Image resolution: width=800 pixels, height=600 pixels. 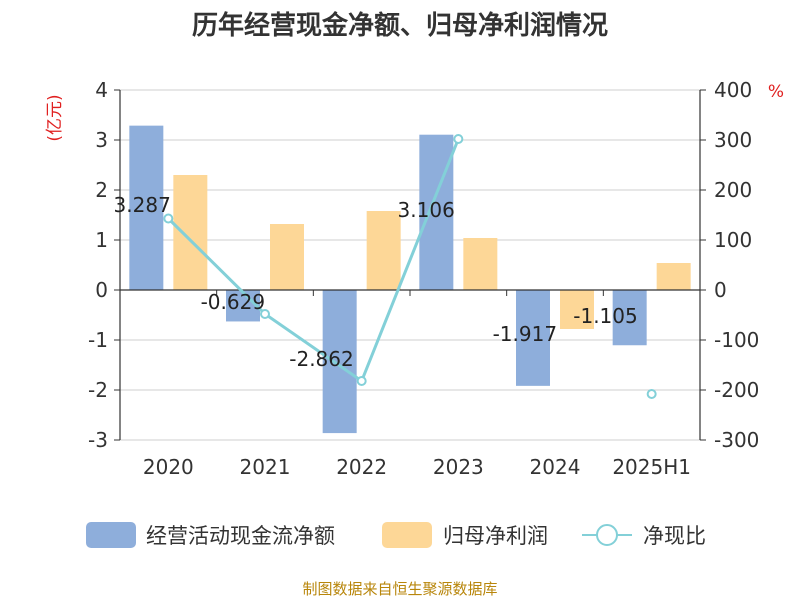 I want to click on cashflow-label-2021: -0.629, so click(x=233, y=302).